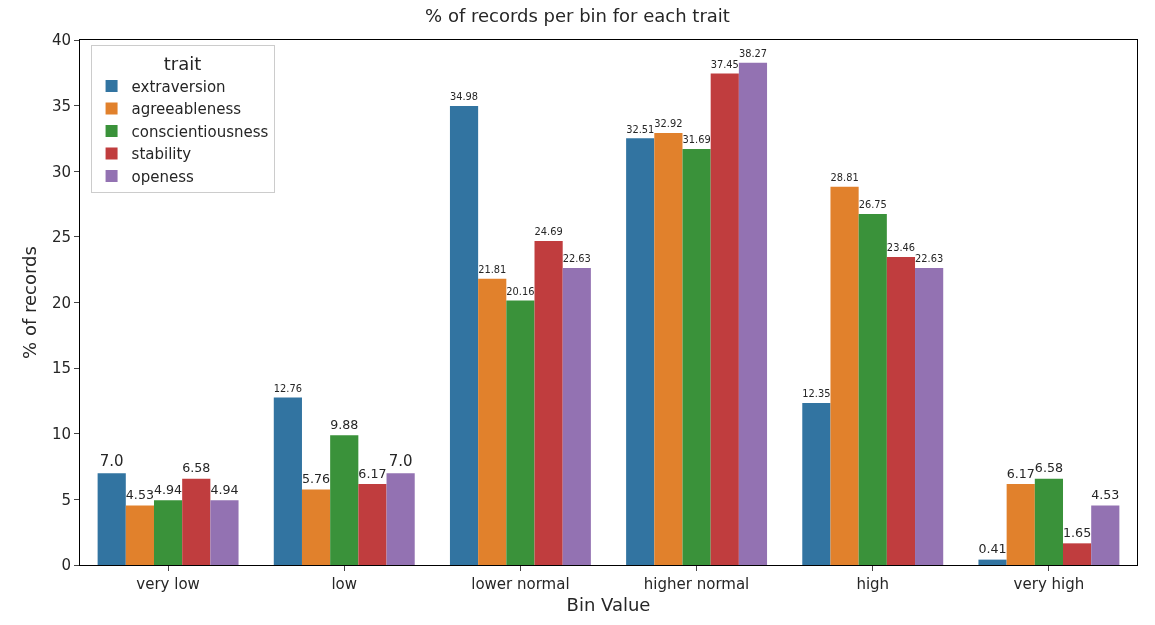 The width and height of the screenshot is (1155, 625). What do you see at coordinates (344, 584) in the screenshot?
I see `x-tick-label: low` at bounding box center [344, 584].